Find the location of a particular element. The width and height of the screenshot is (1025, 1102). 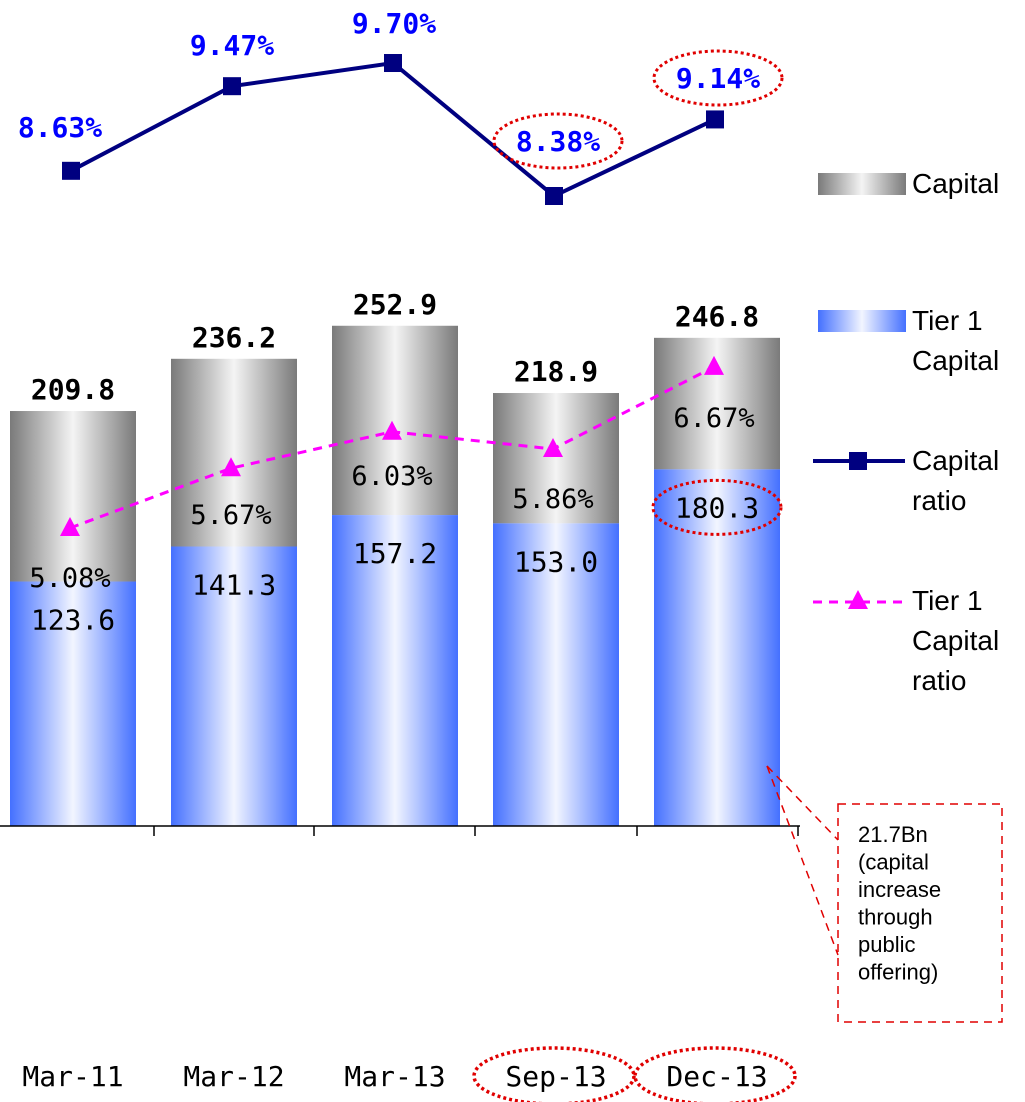

tier1-capital-value-label: 180.3 is located at coordinates (717, 507).